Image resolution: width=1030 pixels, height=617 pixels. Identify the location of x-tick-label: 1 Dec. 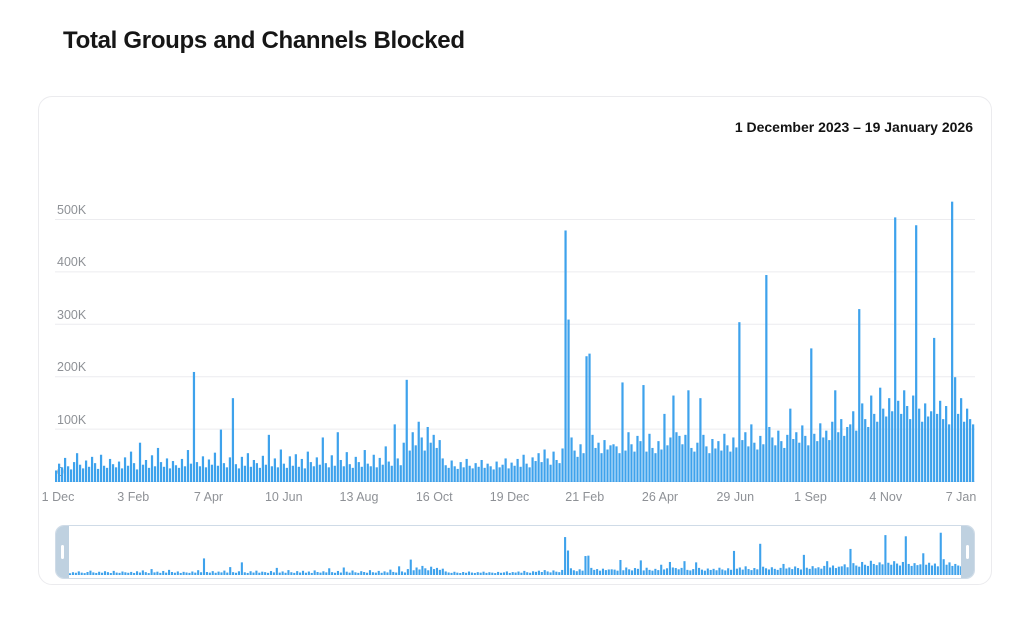
(58, 497).